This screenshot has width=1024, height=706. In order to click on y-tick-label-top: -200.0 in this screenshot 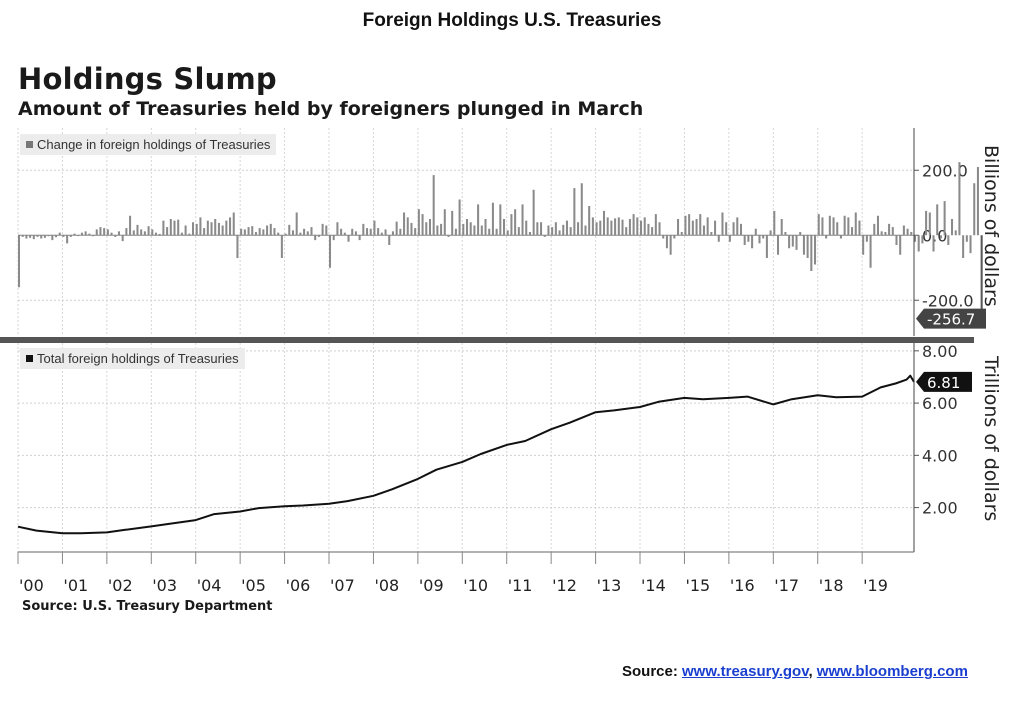, I will do `click(948, 300)`.